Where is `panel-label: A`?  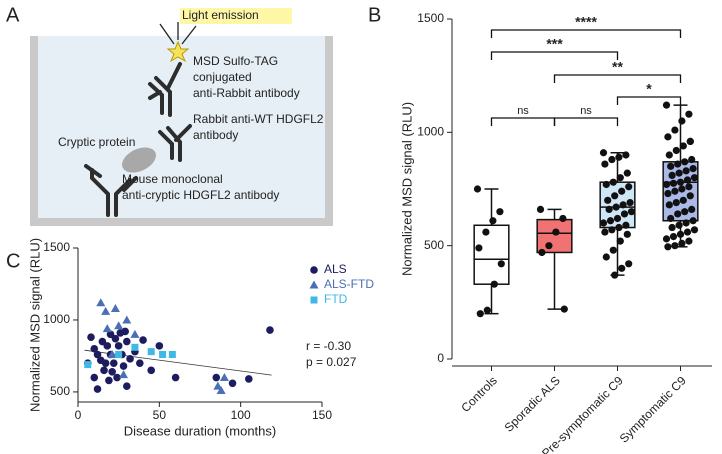 panel-label: A is located at coordinates (13, 15).